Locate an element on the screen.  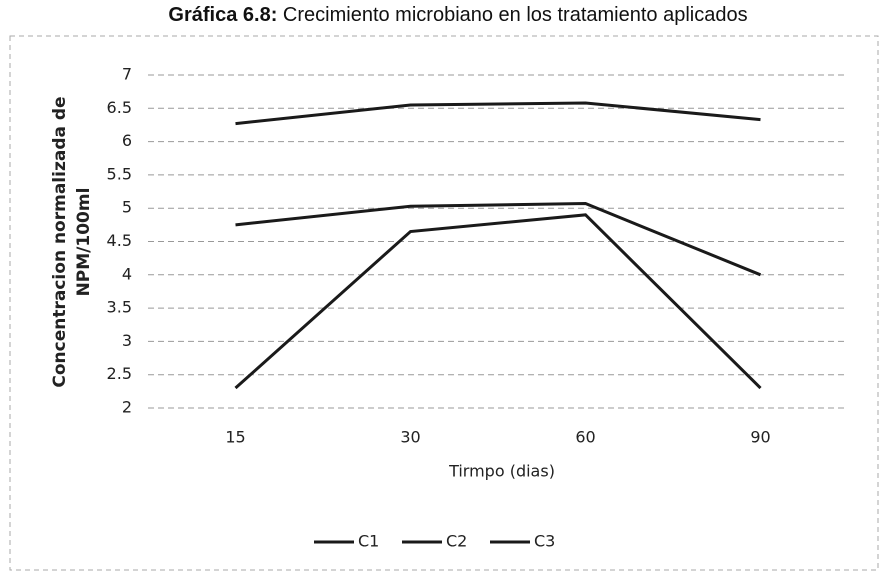
y-tick-label: 4.5 is located at coordinates (119, 240).